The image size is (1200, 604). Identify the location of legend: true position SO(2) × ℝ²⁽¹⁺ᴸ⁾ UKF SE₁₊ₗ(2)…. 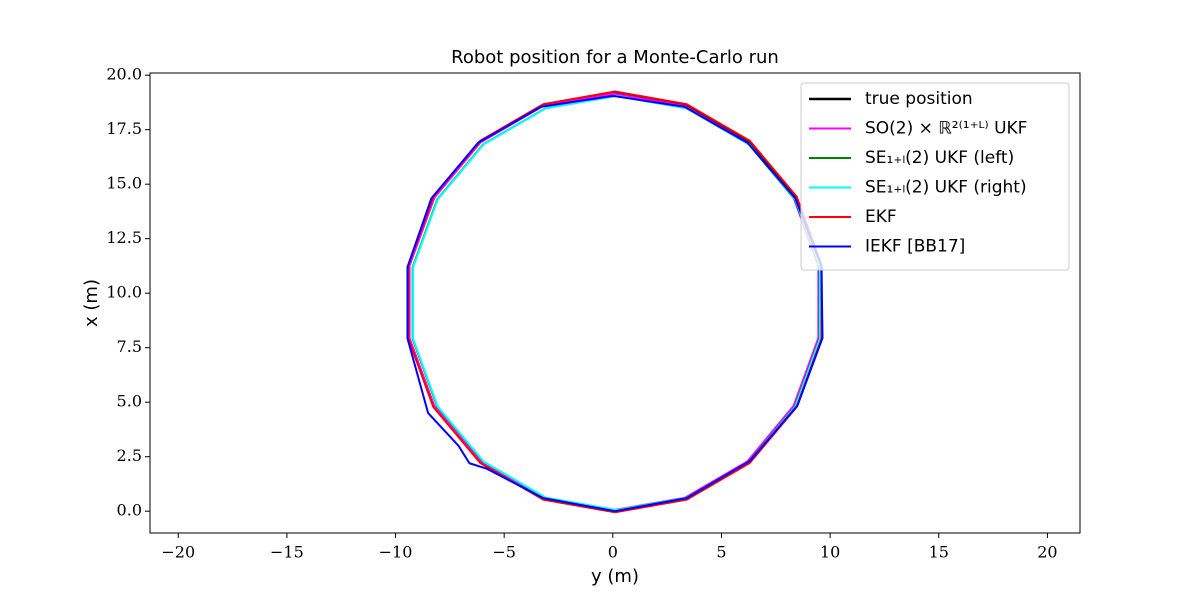
(935, 176).